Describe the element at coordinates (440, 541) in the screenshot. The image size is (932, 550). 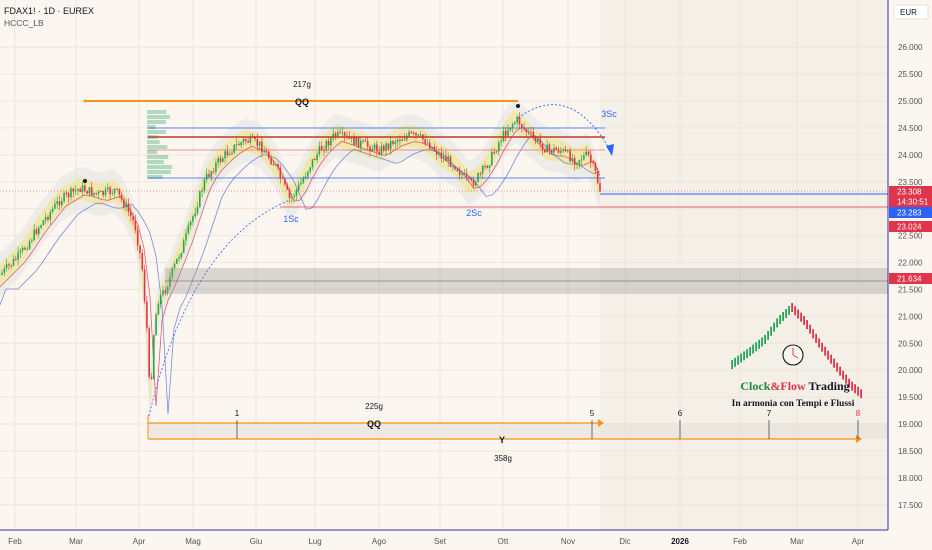
I see `time-tick: Set` at that location.